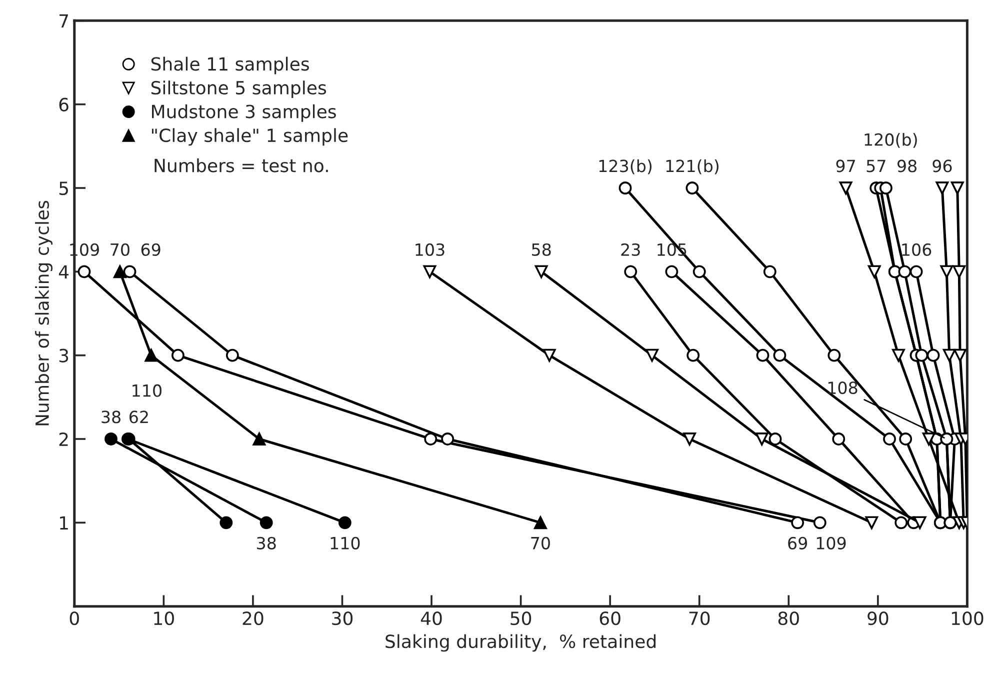 The height and width of the screenshot is (689, 992). Describe the element at coordinates (63, 189) in the screenshot. I see `y-tick-label: 5` at that location.